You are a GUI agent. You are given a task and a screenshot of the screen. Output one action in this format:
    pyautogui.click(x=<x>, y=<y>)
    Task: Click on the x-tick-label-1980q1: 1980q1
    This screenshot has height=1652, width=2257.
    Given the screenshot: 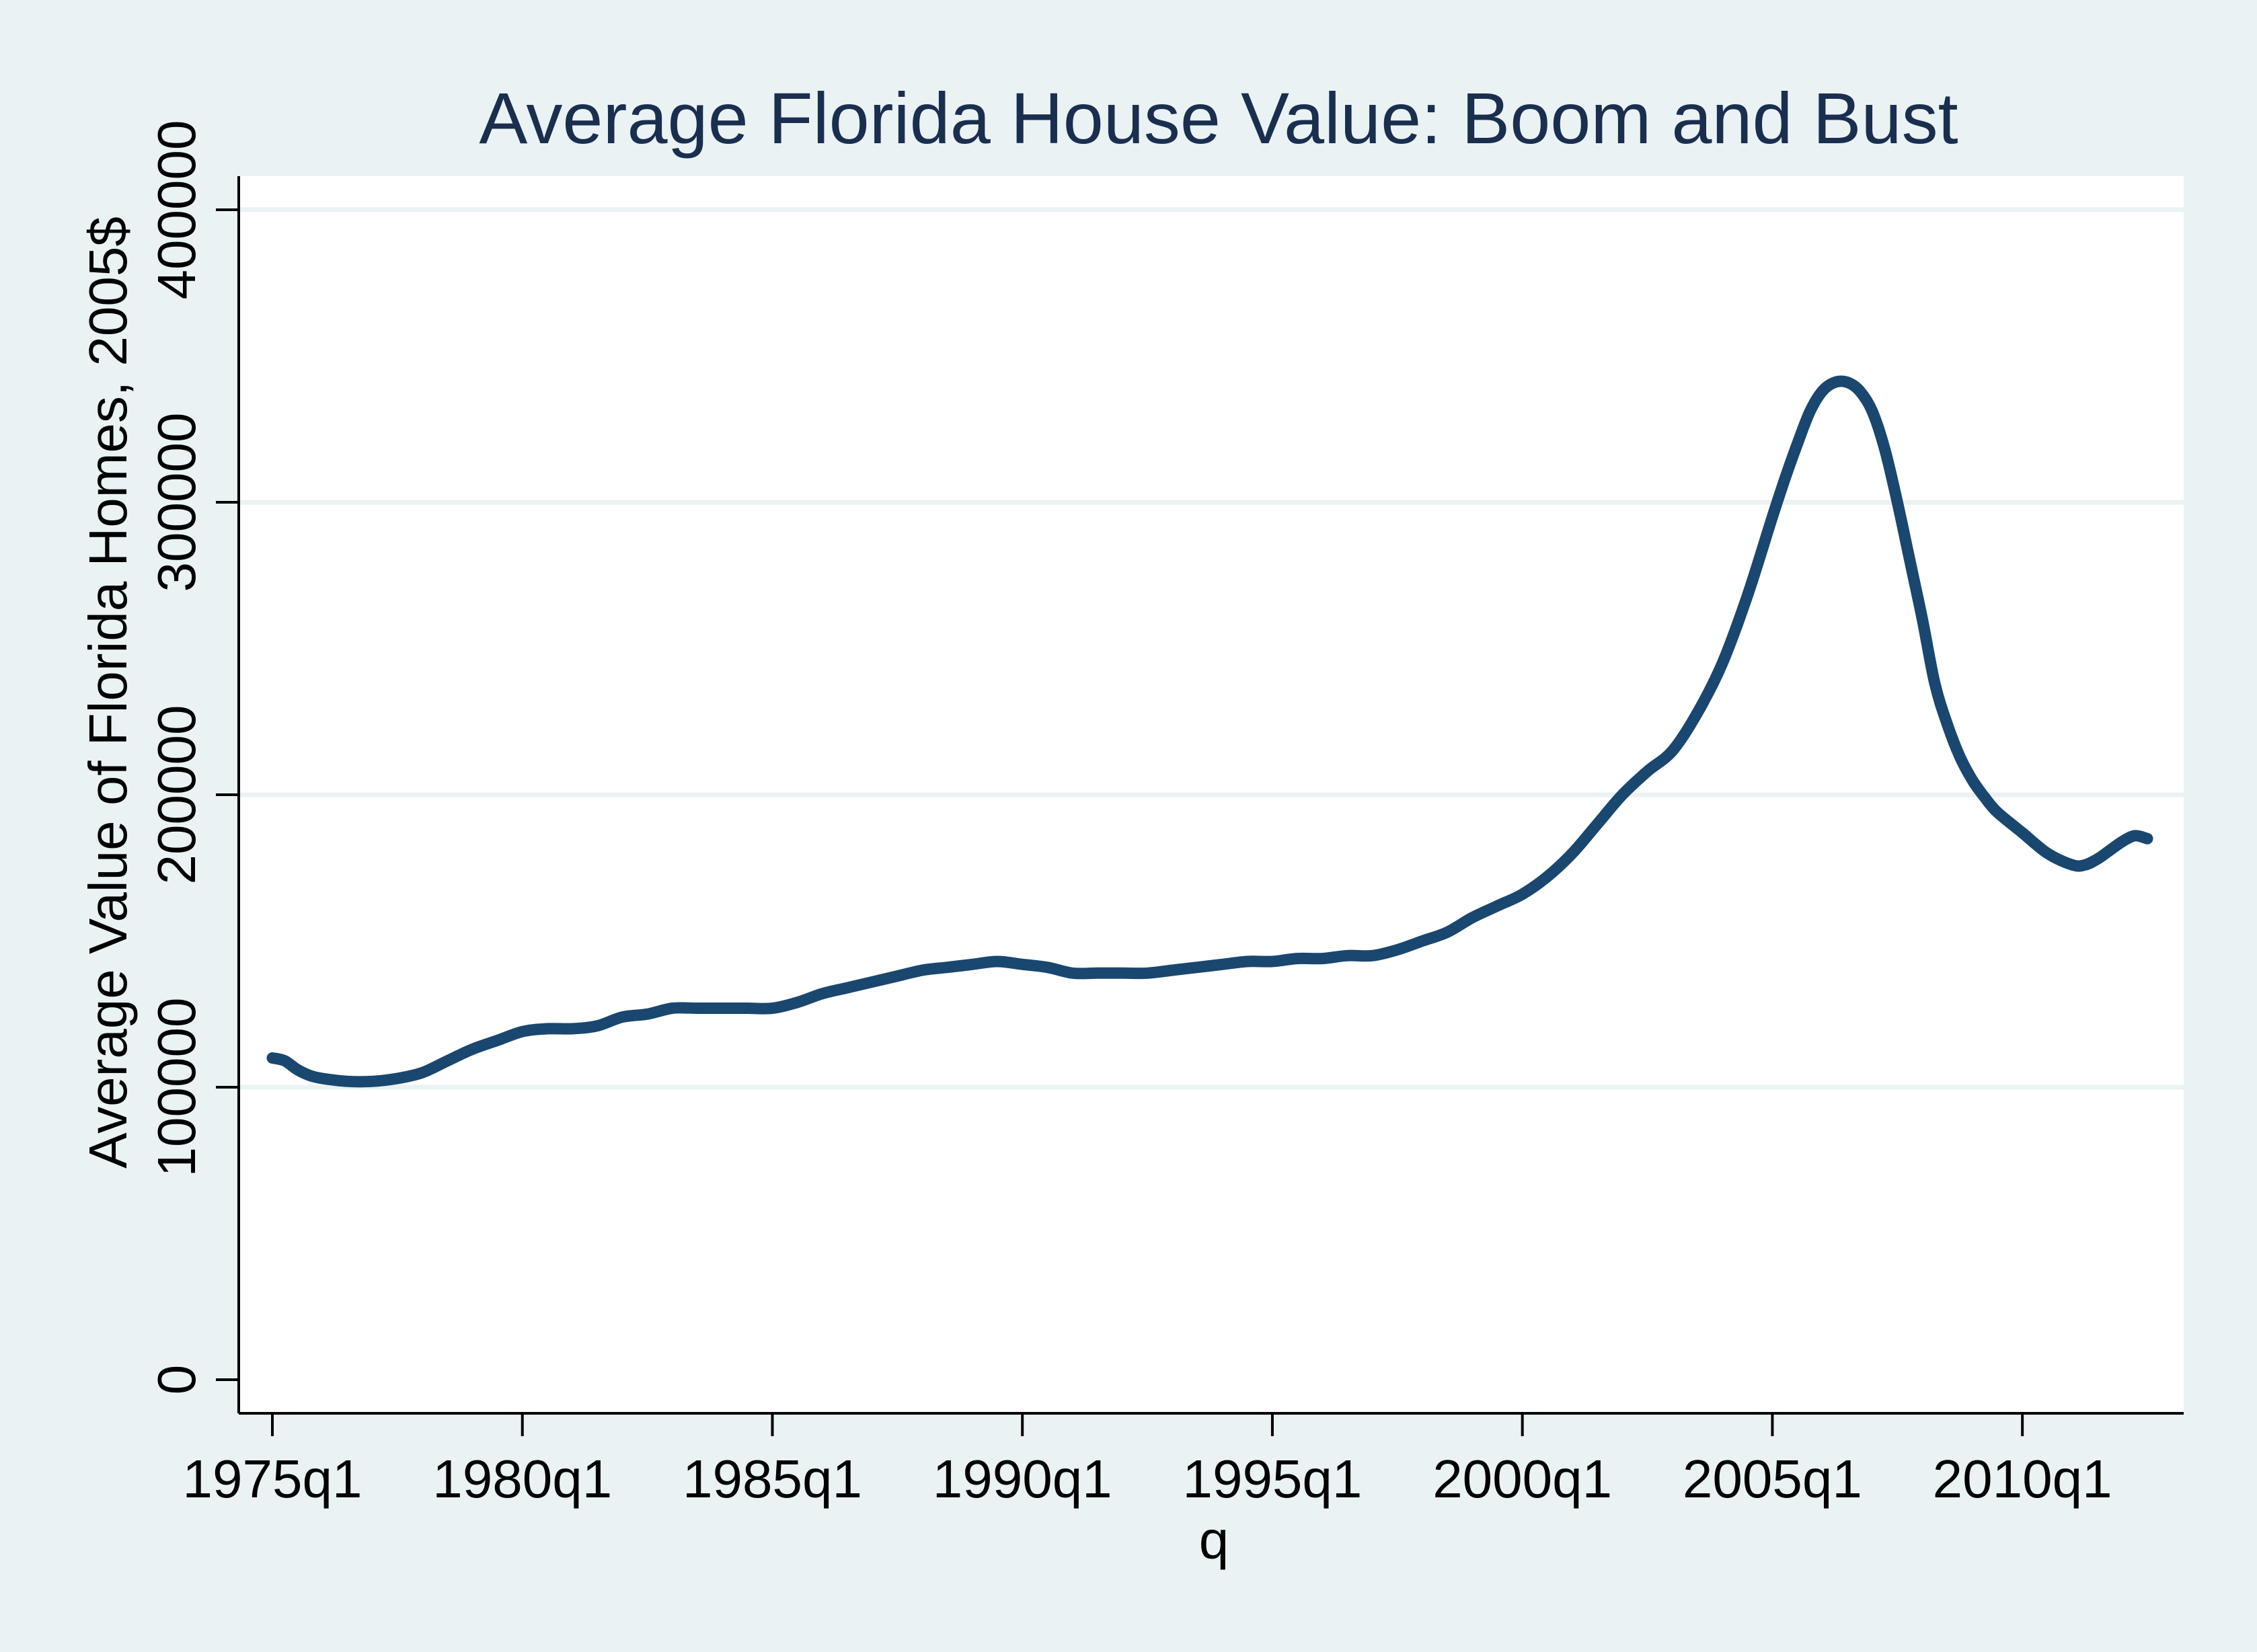 What is the action you would take?
    pyautogui.click(x=522, y=1479)
    